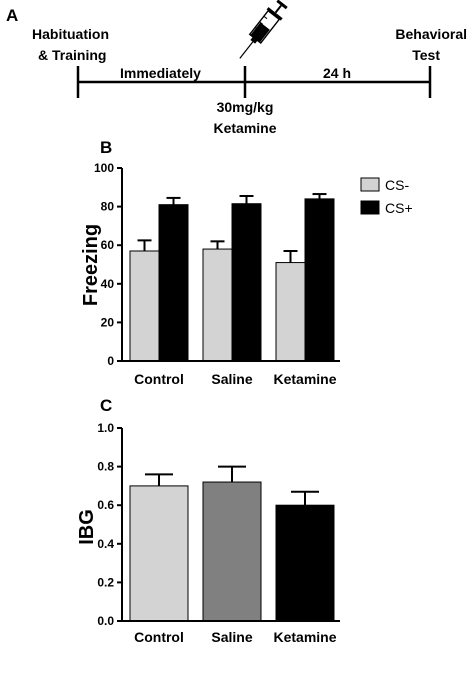 The image size is (474, 677). I want to click on c-y-tick-label: 0.6, so click(105, 505).